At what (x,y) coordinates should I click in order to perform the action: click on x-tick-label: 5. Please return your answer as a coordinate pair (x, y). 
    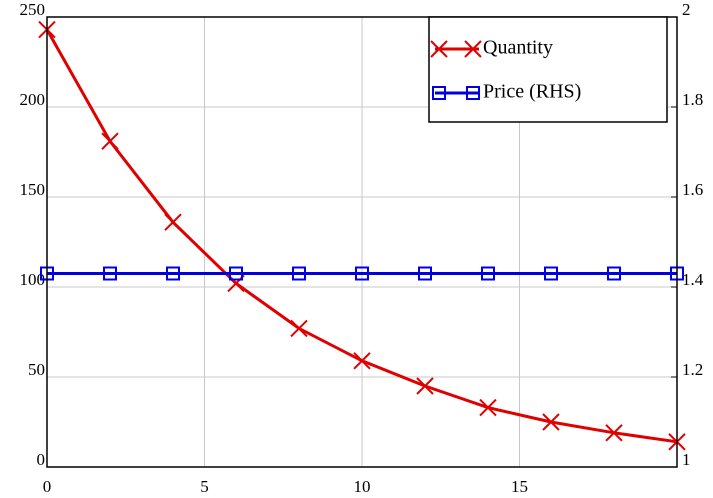
    Looking at the image, I should click on (204, 486).